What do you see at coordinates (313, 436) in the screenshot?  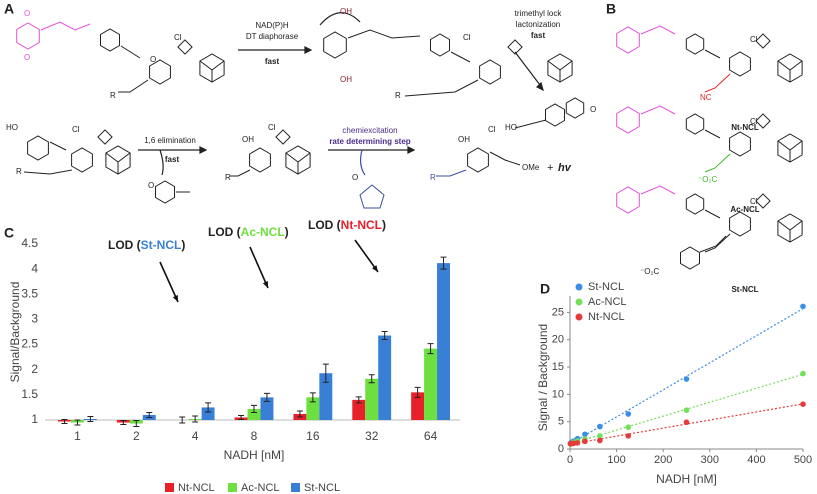 I see `x-tick-label: 16` at bounding box center [313, 436].